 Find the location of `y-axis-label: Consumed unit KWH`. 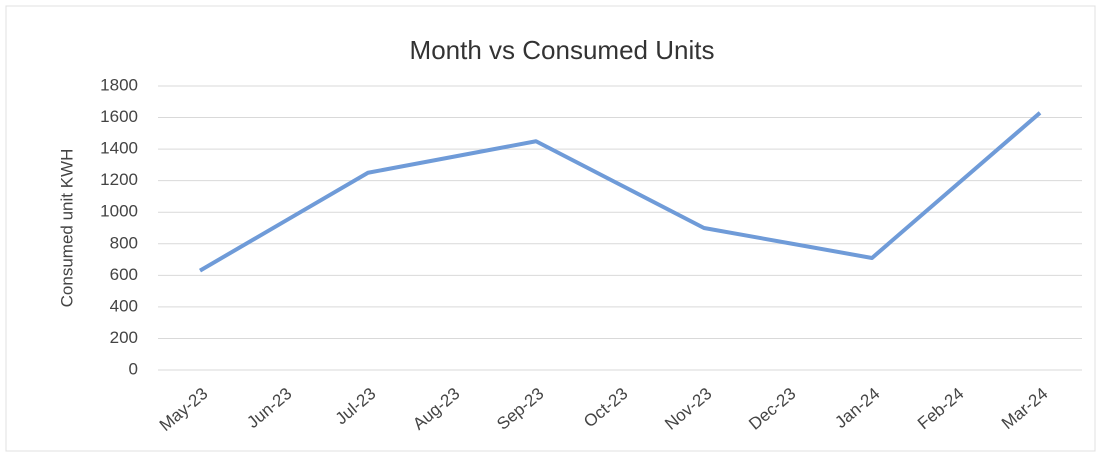

y-axis-label: Consumed unit KWH is located at coordinates (66, 228).